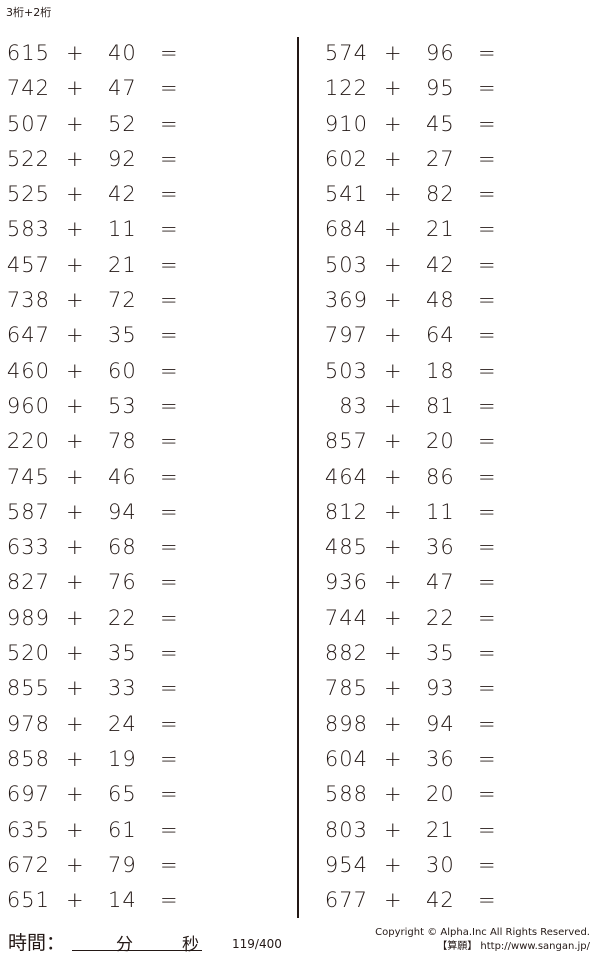 This screenshot has height=957, width=600. Describe the element at coordinates (459, 87) in the screenshot. I see `problem-row: 122 +95 =` at that location.